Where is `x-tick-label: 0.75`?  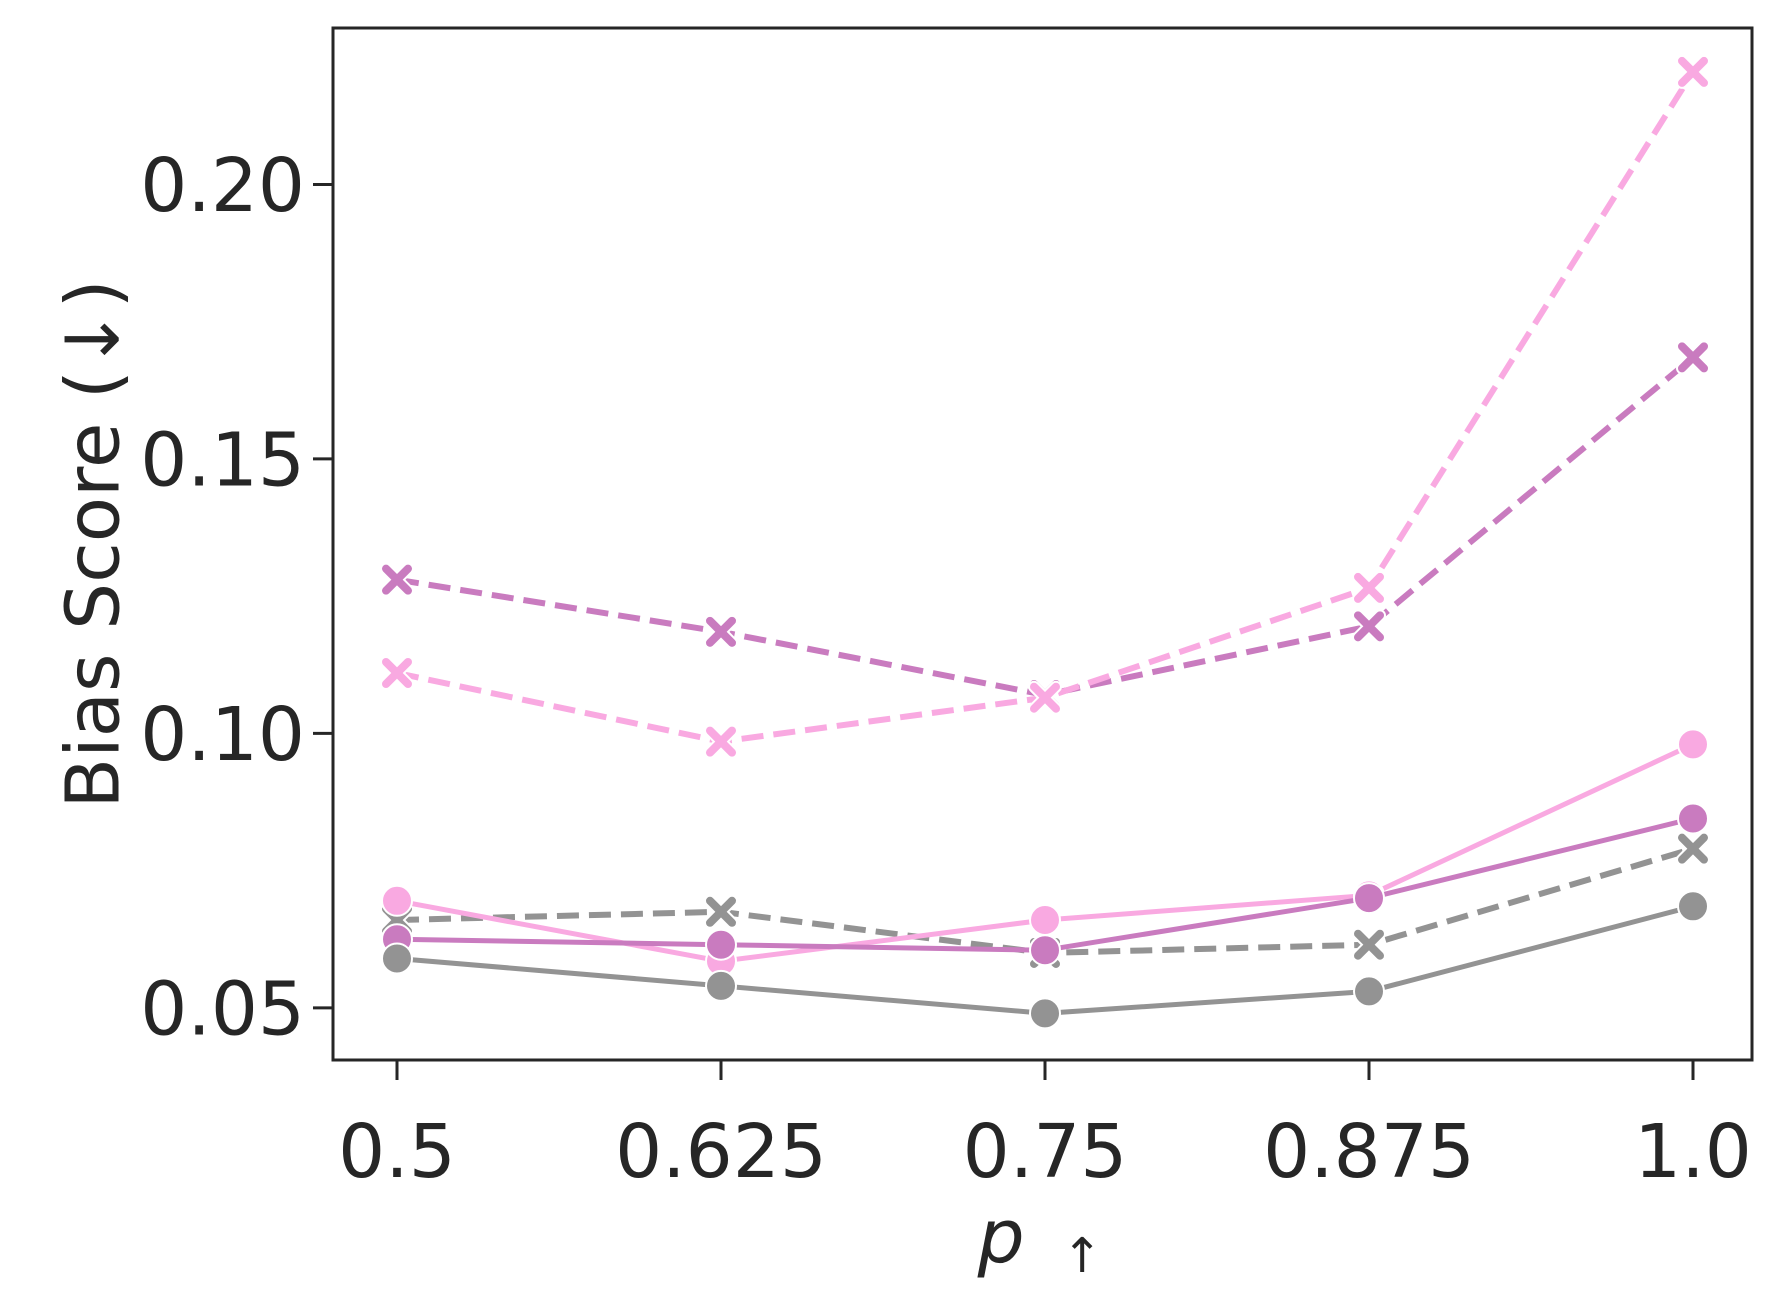
x-tick-label: 0.75 is located at coordinates (1045, 1152).